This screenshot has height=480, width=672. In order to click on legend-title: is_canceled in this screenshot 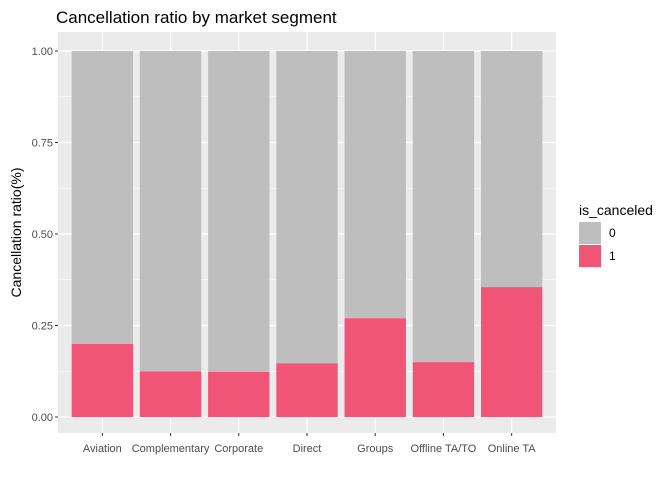, I will do `click(616, 210)`.